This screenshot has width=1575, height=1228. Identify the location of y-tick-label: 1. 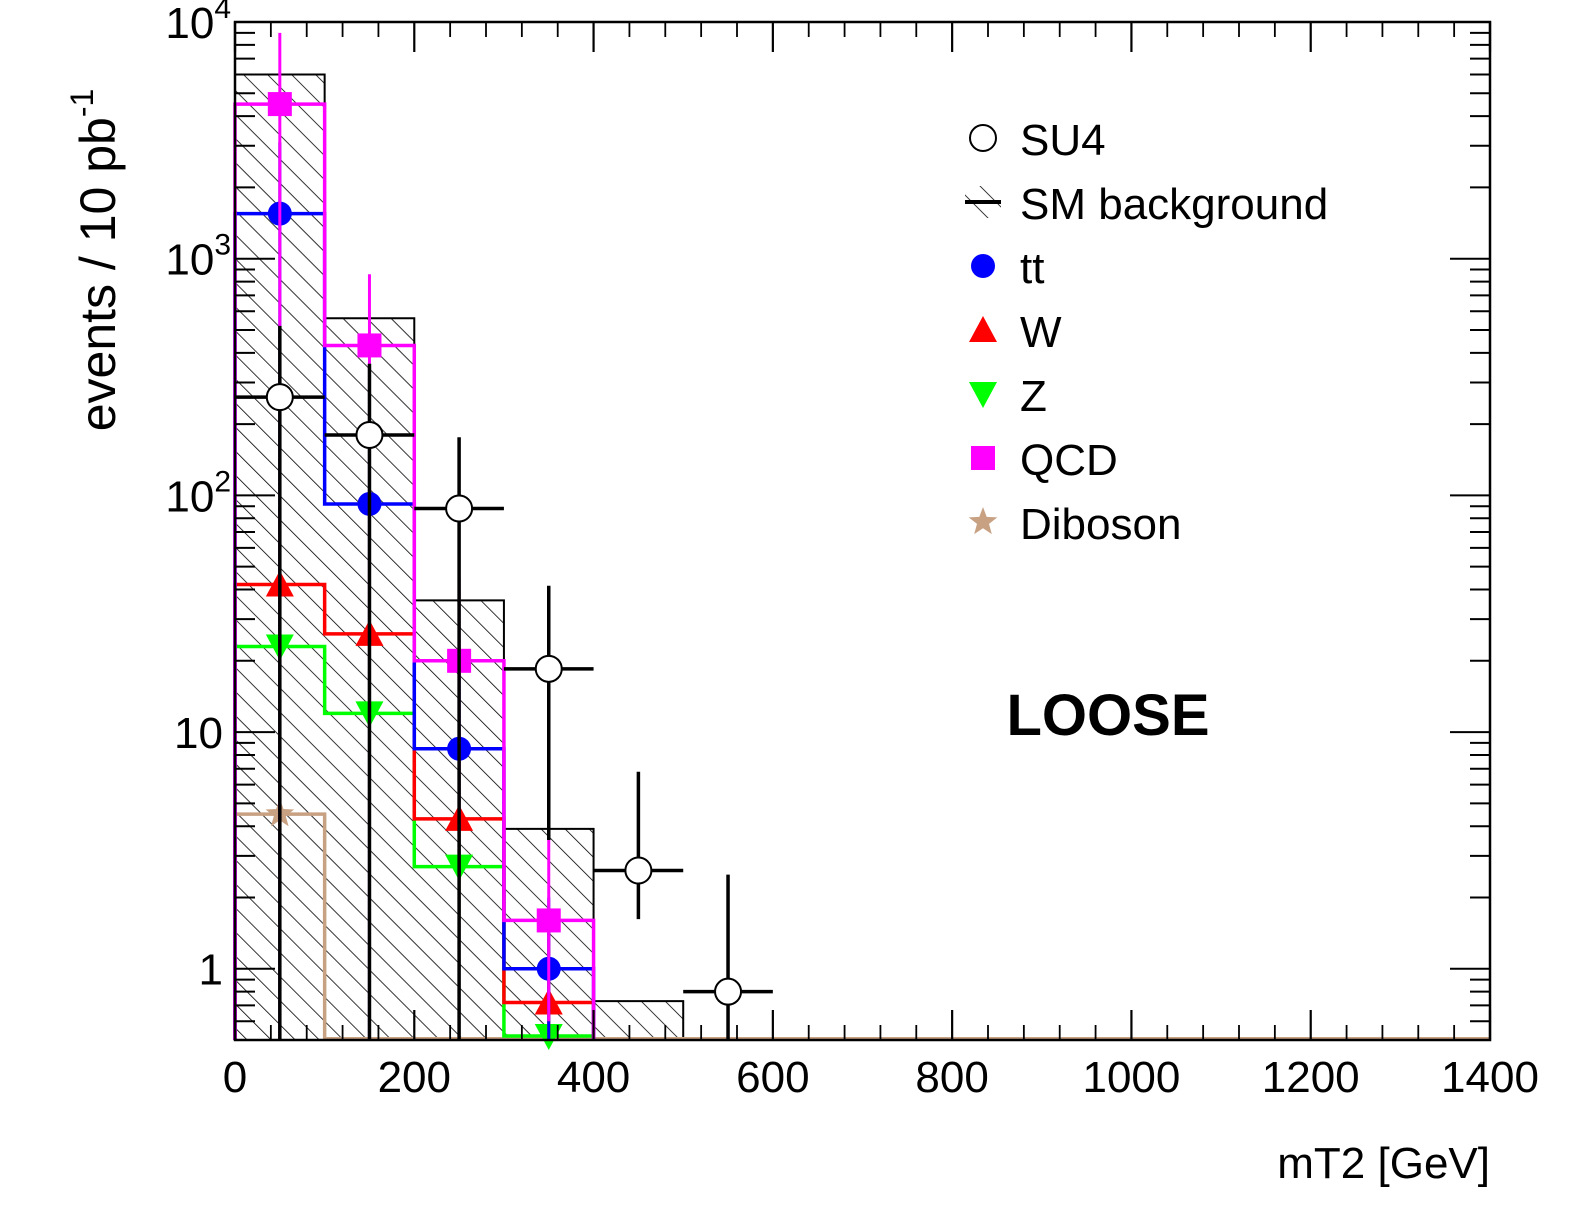
(211, 970).